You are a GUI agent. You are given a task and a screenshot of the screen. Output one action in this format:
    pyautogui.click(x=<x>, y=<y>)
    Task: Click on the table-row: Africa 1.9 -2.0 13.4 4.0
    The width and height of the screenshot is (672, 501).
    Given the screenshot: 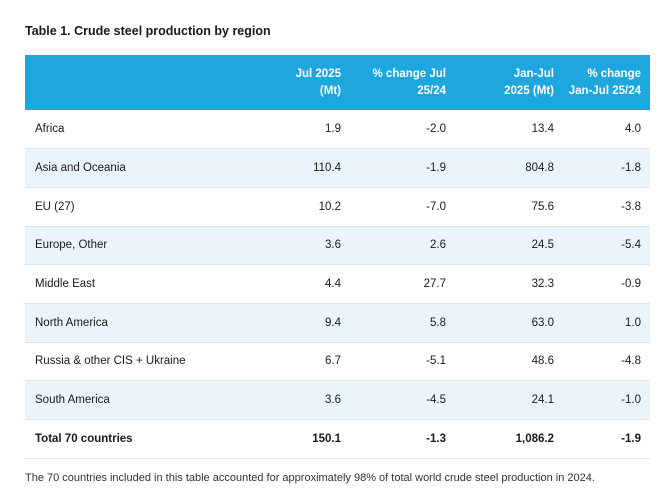 What is the action you would take?
    pyautogui.click(x=337, y=129)
    